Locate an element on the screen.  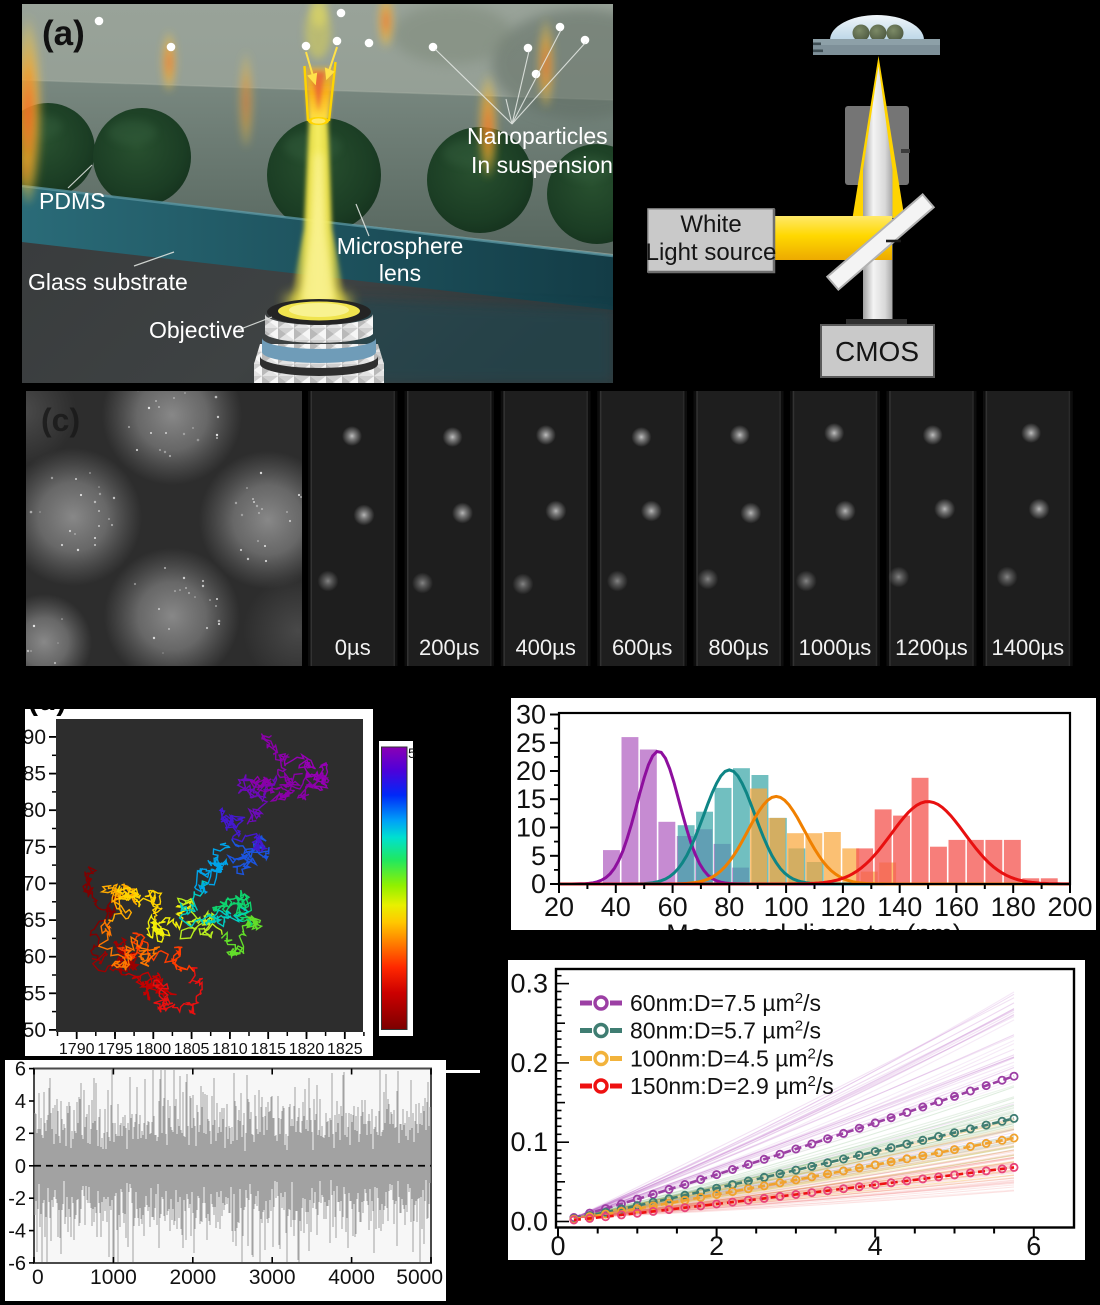
svg-text: 0µs is located at coordinates (353, 647).